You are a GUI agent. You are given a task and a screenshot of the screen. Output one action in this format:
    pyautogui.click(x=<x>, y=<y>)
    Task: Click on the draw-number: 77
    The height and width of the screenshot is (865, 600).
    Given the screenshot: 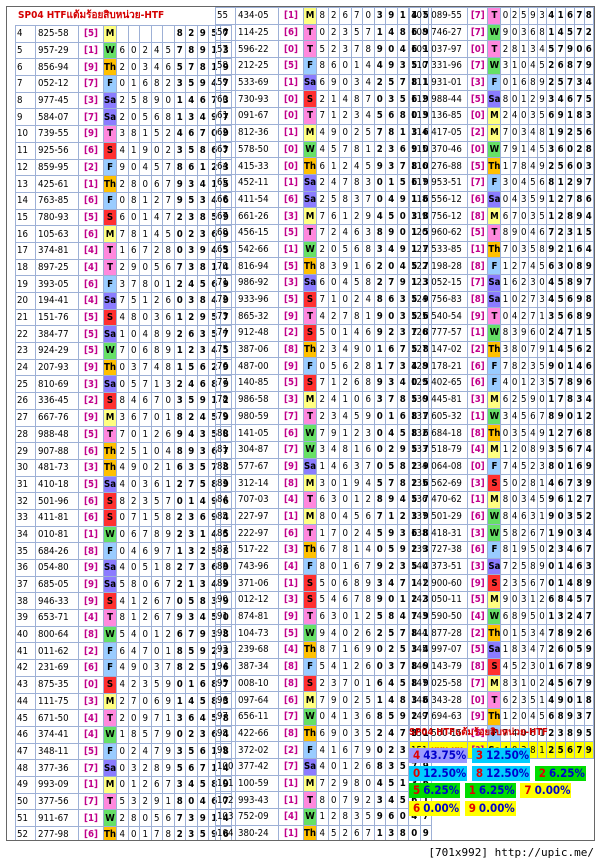 What is the action you would take?
    pyautogui.click(x=225, y=383)
    